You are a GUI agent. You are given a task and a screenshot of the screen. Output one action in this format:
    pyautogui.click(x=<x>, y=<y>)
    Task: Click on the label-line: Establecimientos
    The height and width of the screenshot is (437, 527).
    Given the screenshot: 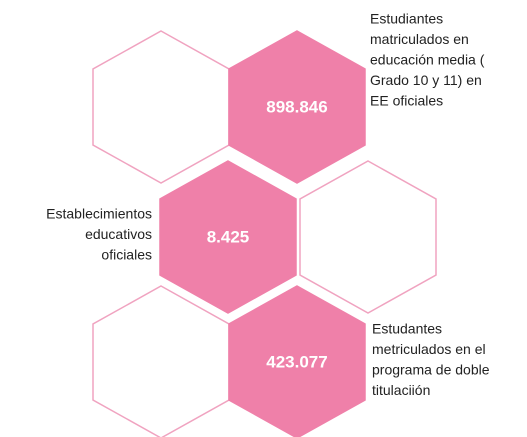 What is the action you would take?
    pyautogui.click(x=99, y=214)
    